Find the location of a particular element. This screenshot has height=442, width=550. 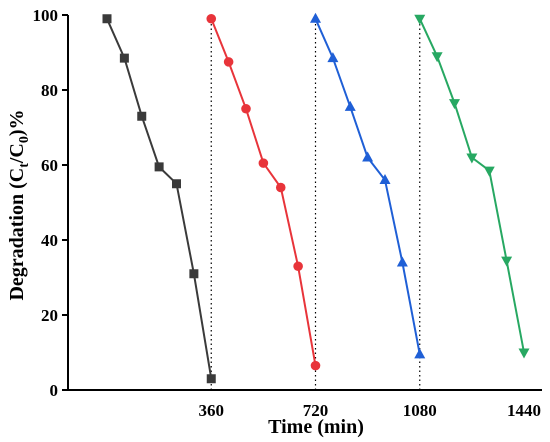

x-tick-label: 720 is located at coordinates (316, 410).